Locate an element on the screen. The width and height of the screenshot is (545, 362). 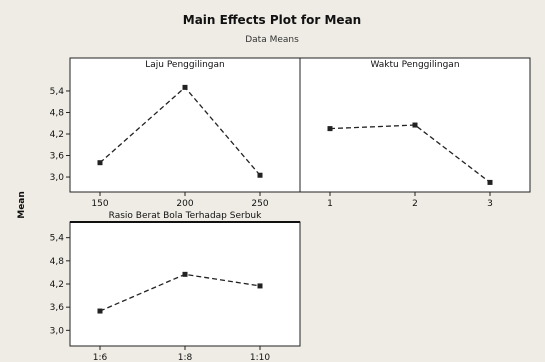
panel-title: Waktu Penggilingan is located at coordinates (414, 65).